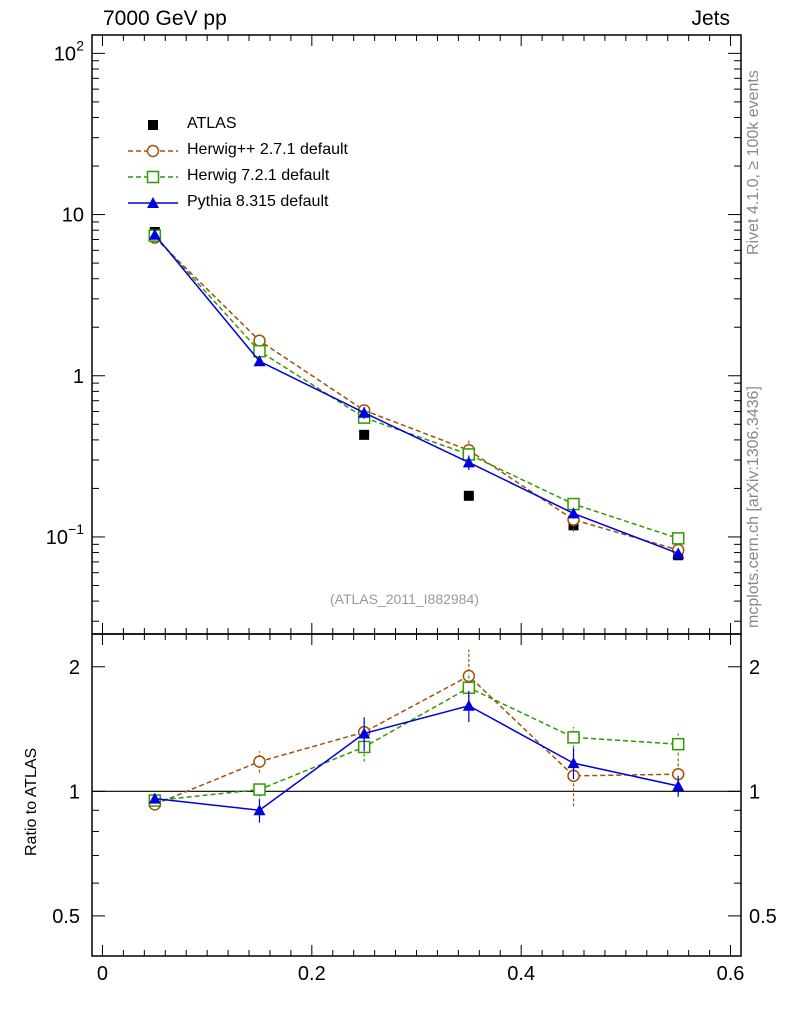 The height and width of the screenshot is (1024, 786). I want to click on legend-marker-herwig7, so click(153, 177).